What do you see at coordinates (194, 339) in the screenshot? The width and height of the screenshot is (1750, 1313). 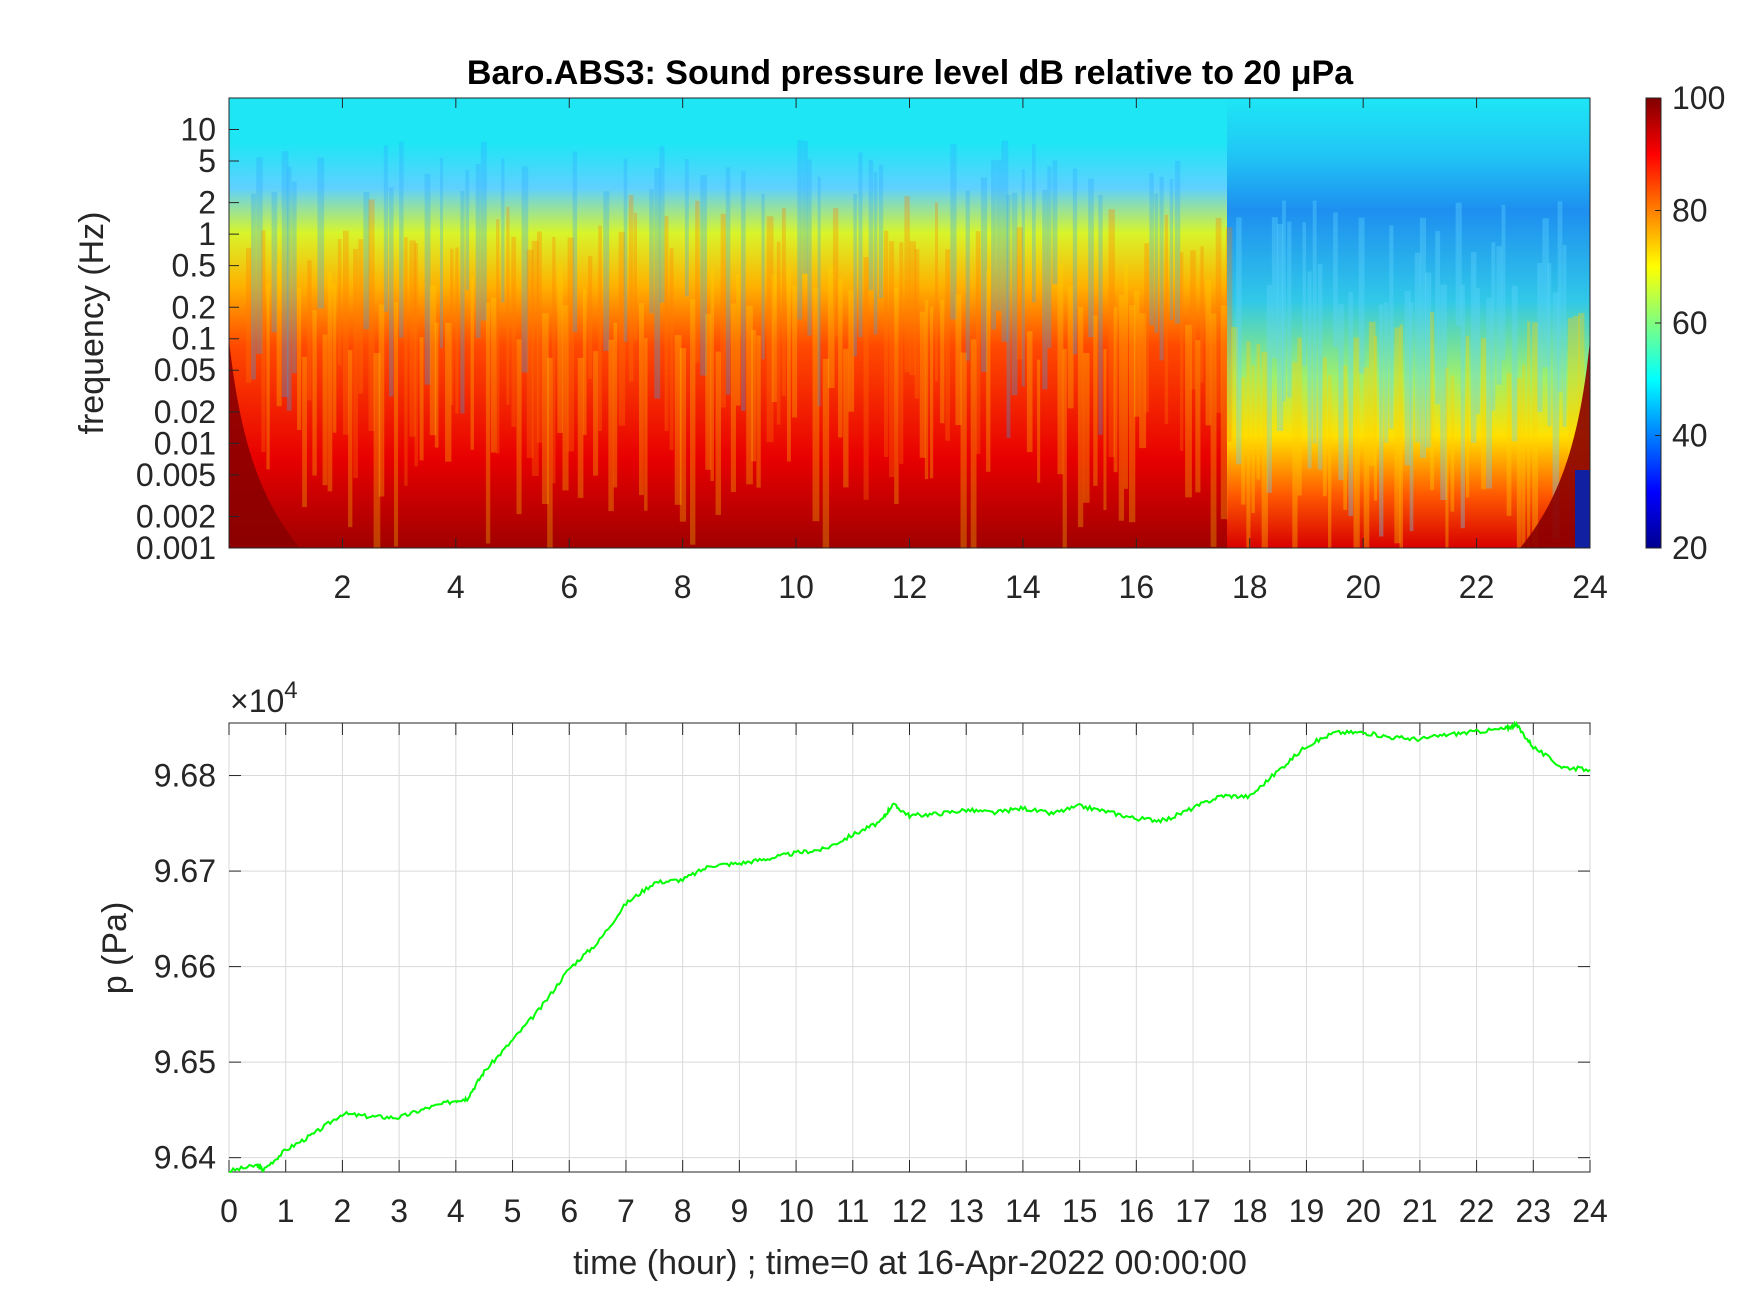 I see `spectrogram-y-tick-label: 0.1` at bounding box center [194, 339].